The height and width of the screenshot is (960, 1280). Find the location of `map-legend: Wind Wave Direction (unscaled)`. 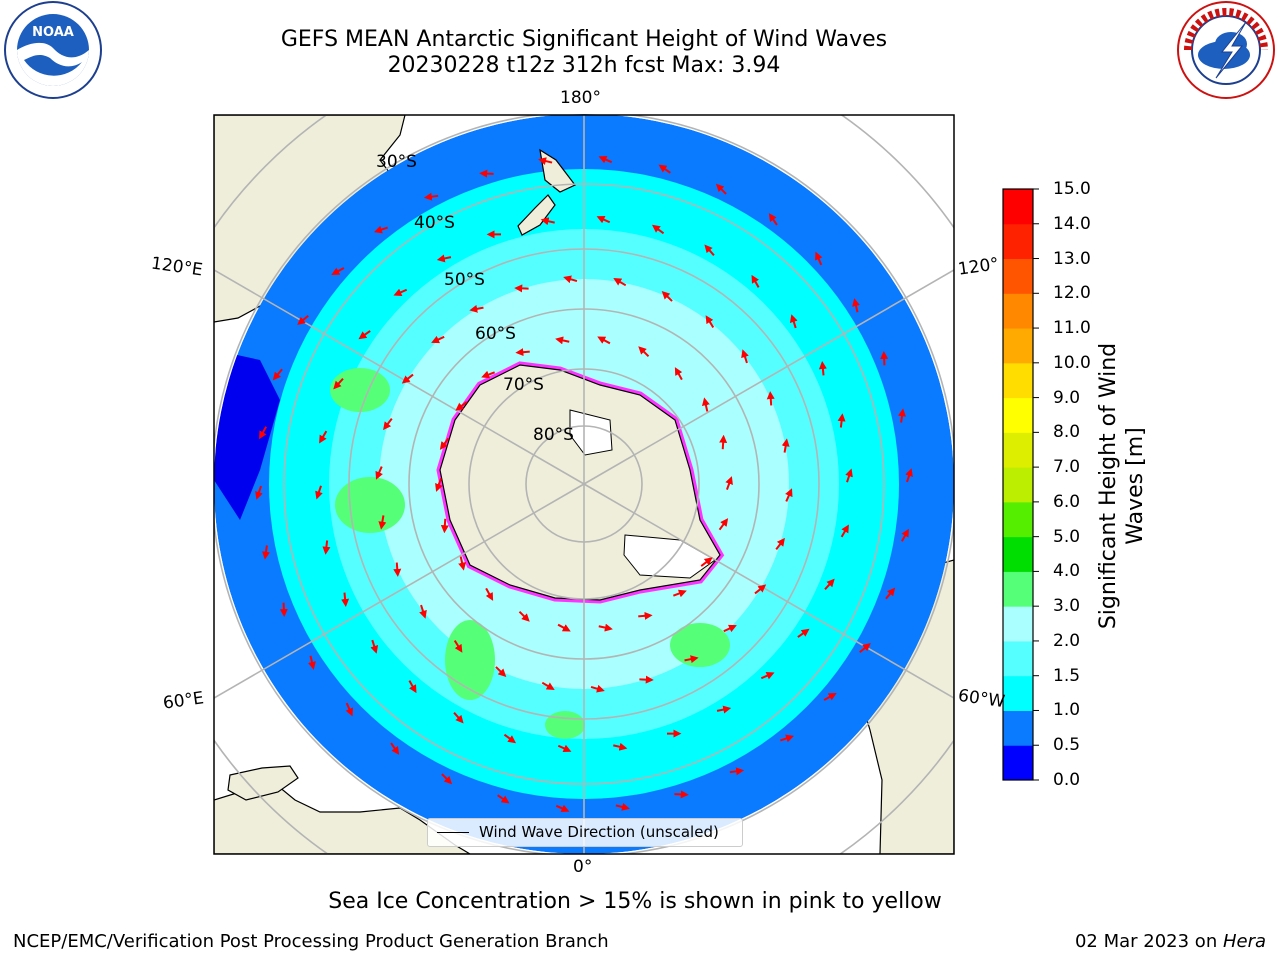

map-legend: Wind Wave Direction (unscaled) is located at coordinates (585, 832).